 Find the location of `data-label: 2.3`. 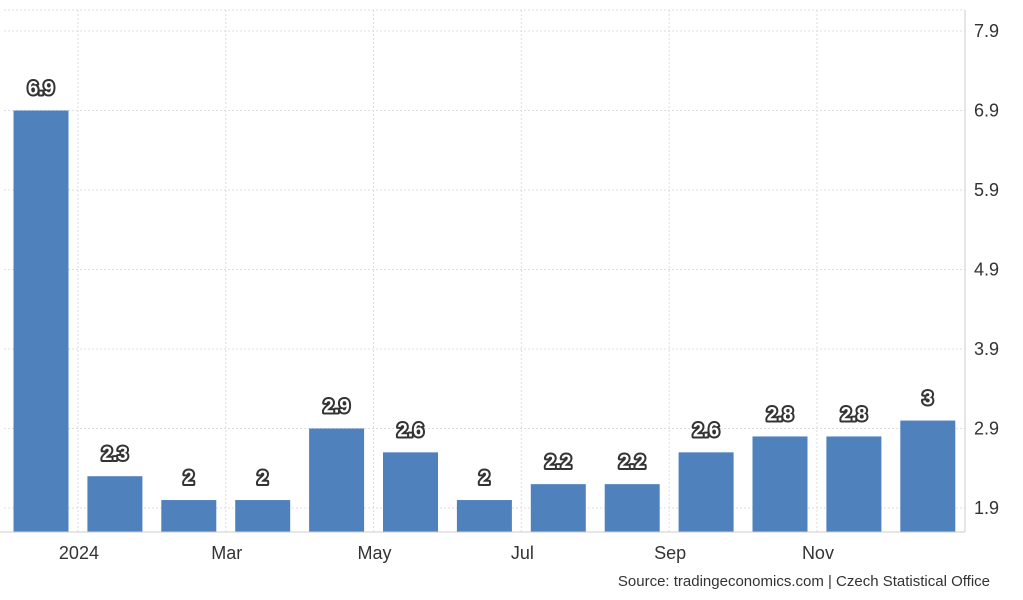

data-label: 2.3 is located at coordinates (115, 454).